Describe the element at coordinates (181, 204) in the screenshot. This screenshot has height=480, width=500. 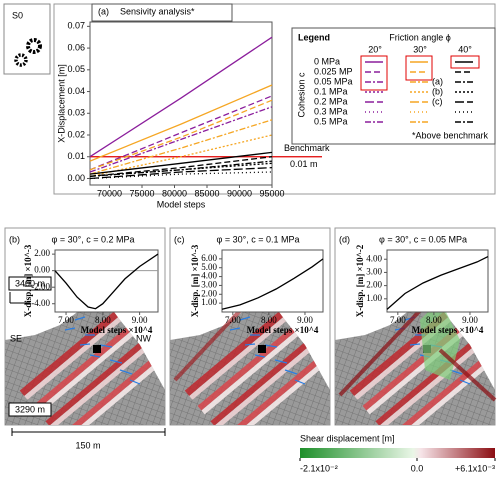
I see `x-axis-label: Model steps` at that location.